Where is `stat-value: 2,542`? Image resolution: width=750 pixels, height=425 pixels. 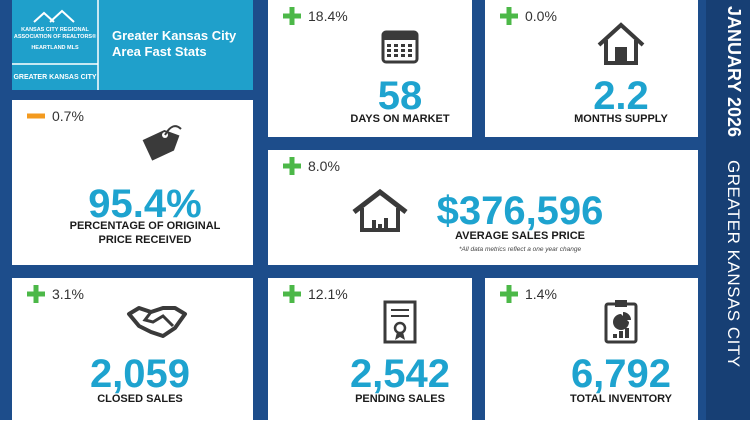 stat-value: 2,542 is located at coordinates (400, 374).